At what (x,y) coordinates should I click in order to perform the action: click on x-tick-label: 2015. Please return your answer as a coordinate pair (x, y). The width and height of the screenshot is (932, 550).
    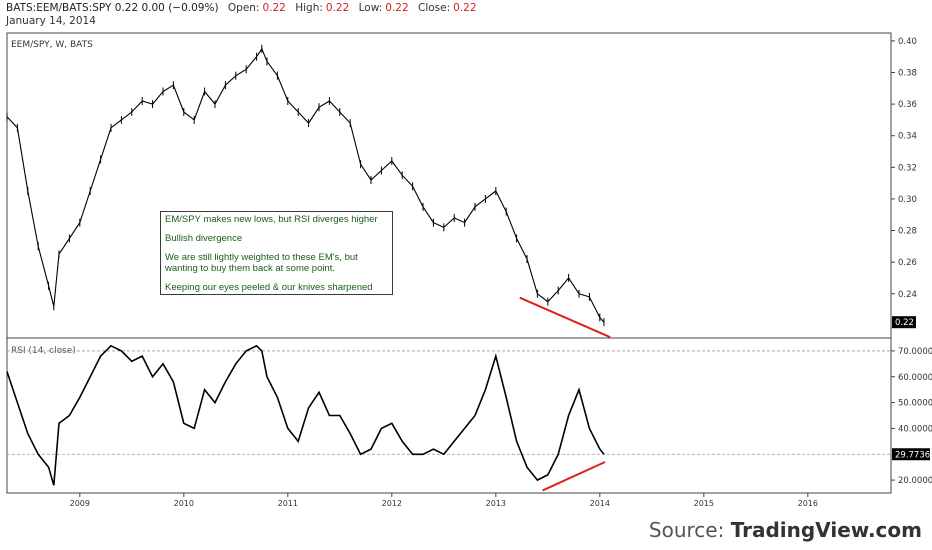
    Looking at the image, I should click on (704, 503).